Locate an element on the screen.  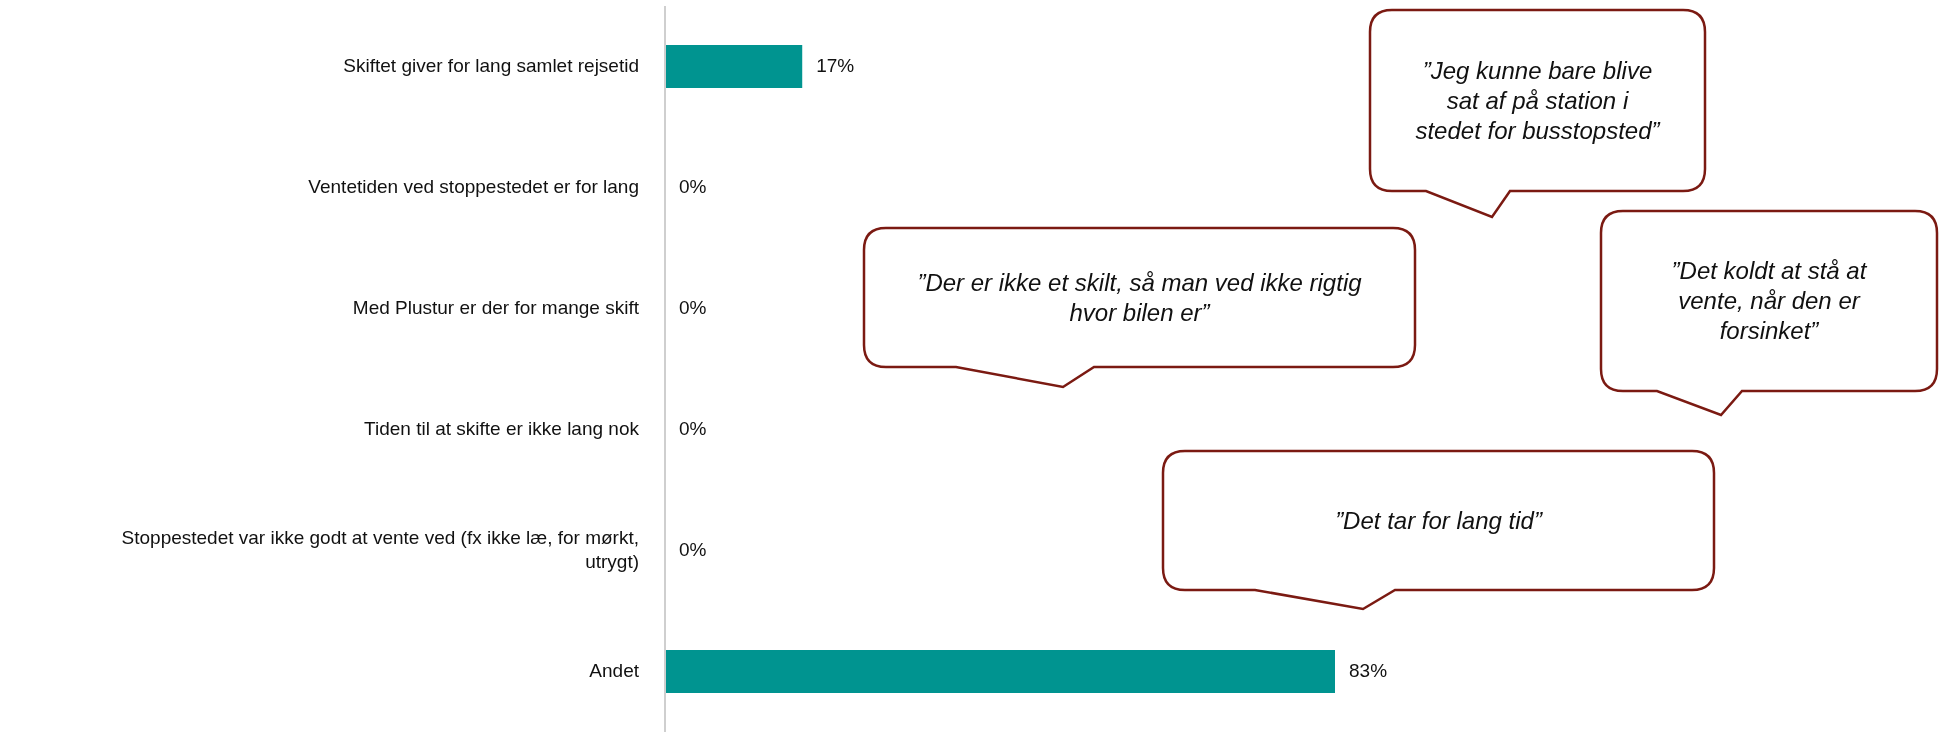
text: ”Det tar for lang tid” is located at coordinates (1438, 520).